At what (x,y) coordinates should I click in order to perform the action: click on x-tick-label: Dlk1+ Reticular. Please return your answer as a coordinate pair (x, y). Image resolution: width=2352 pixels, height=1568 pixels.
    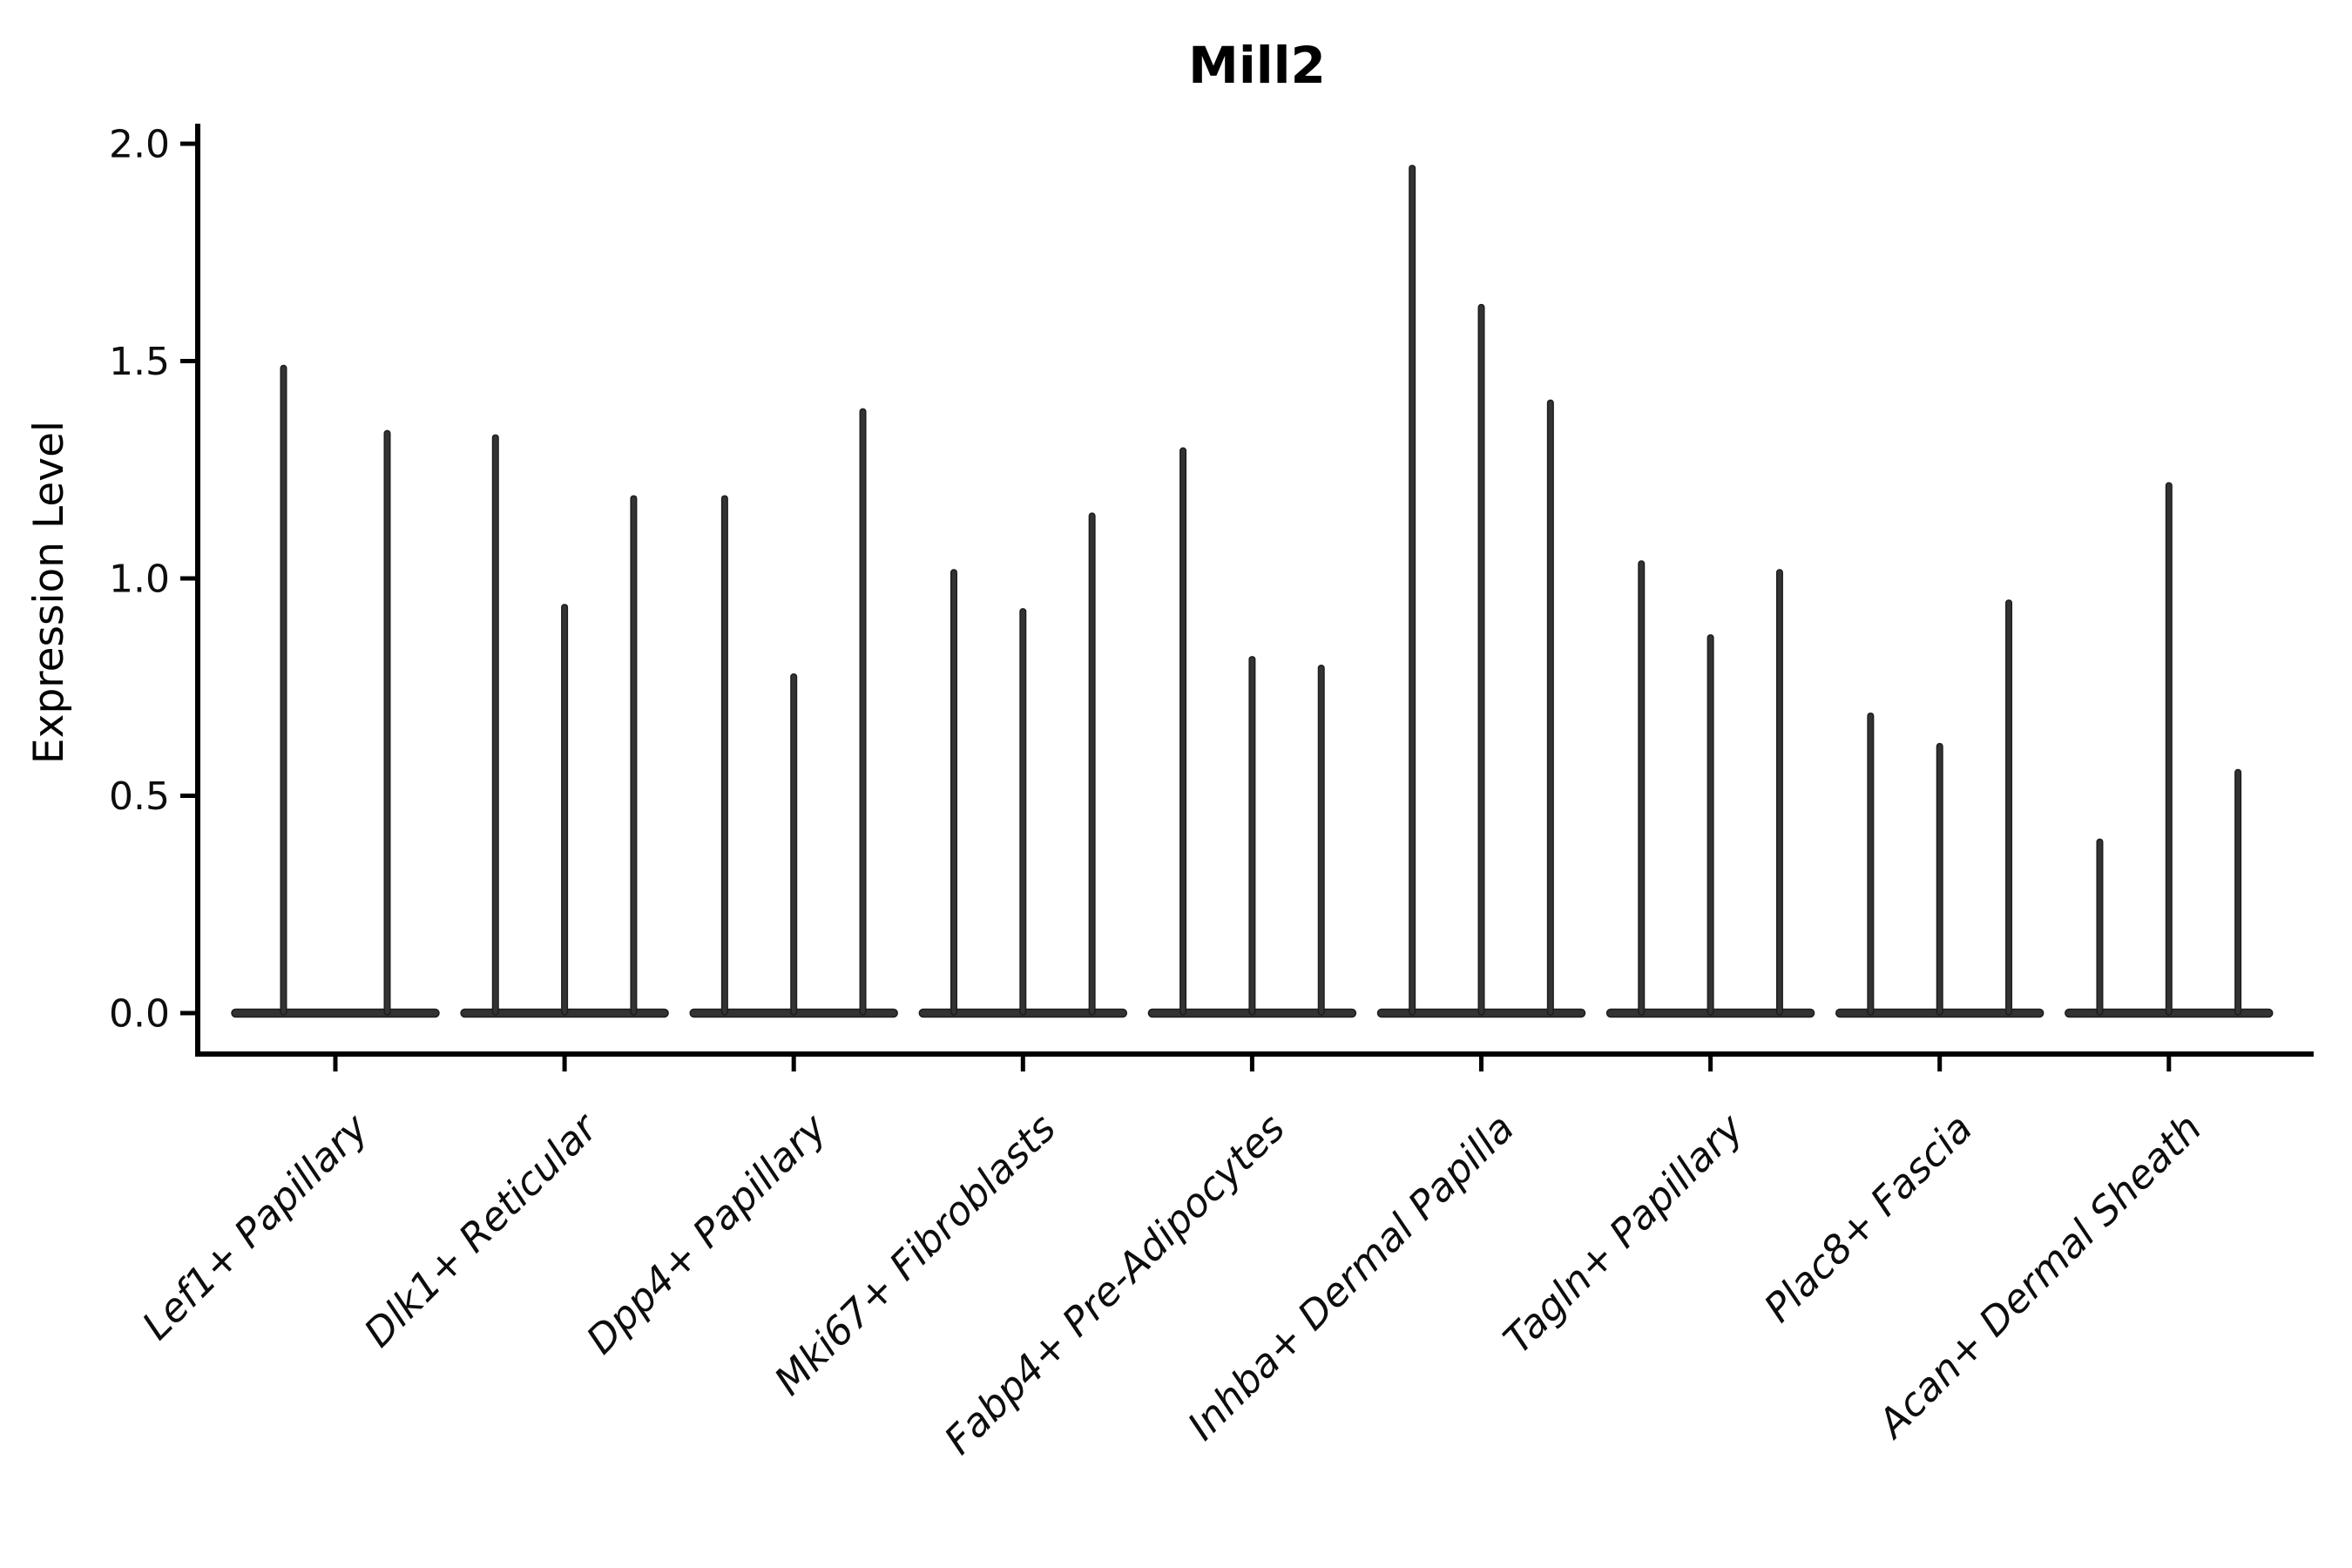
    Looking at the image, I should click on (481, 1230).